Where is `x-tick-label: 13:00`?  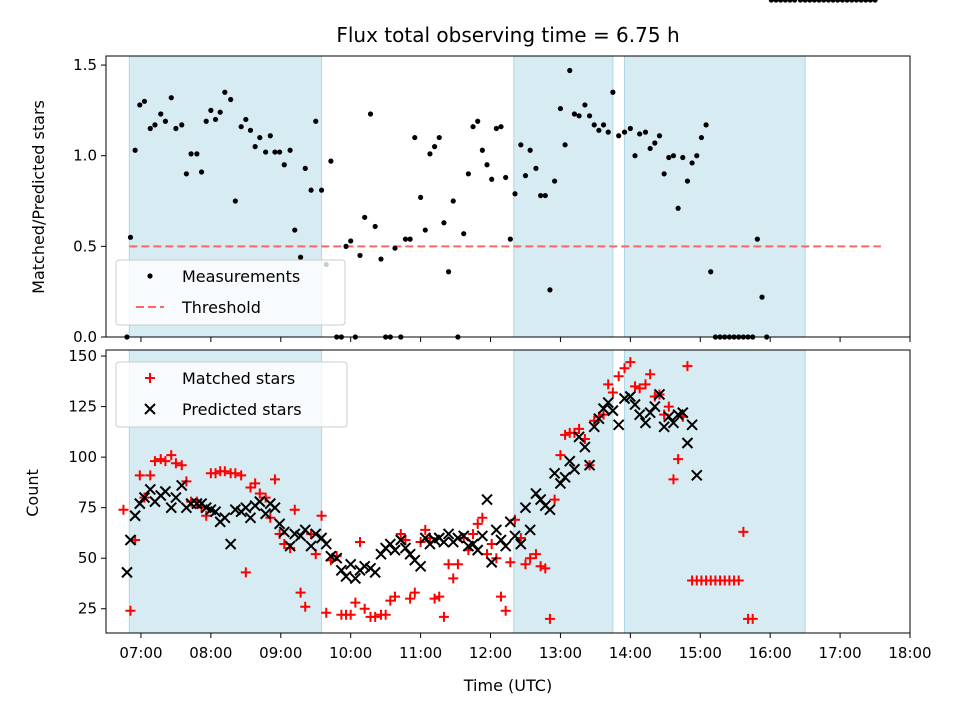
x-tick-label: 13:00 is located at coordinates (560, 653).